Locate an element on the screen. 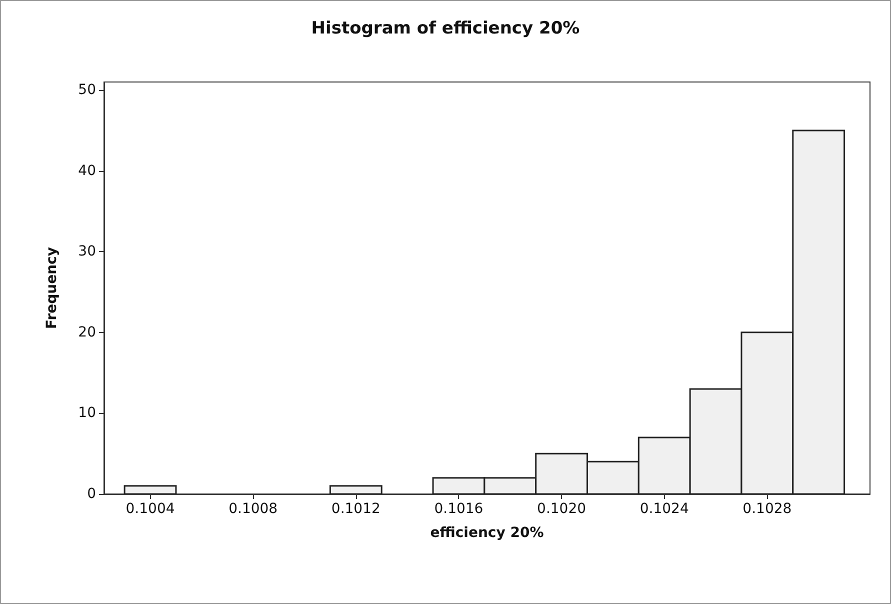 This screenshot has height=604, width=891. y-tick-label: 30 is located at coordinates (87, 252).